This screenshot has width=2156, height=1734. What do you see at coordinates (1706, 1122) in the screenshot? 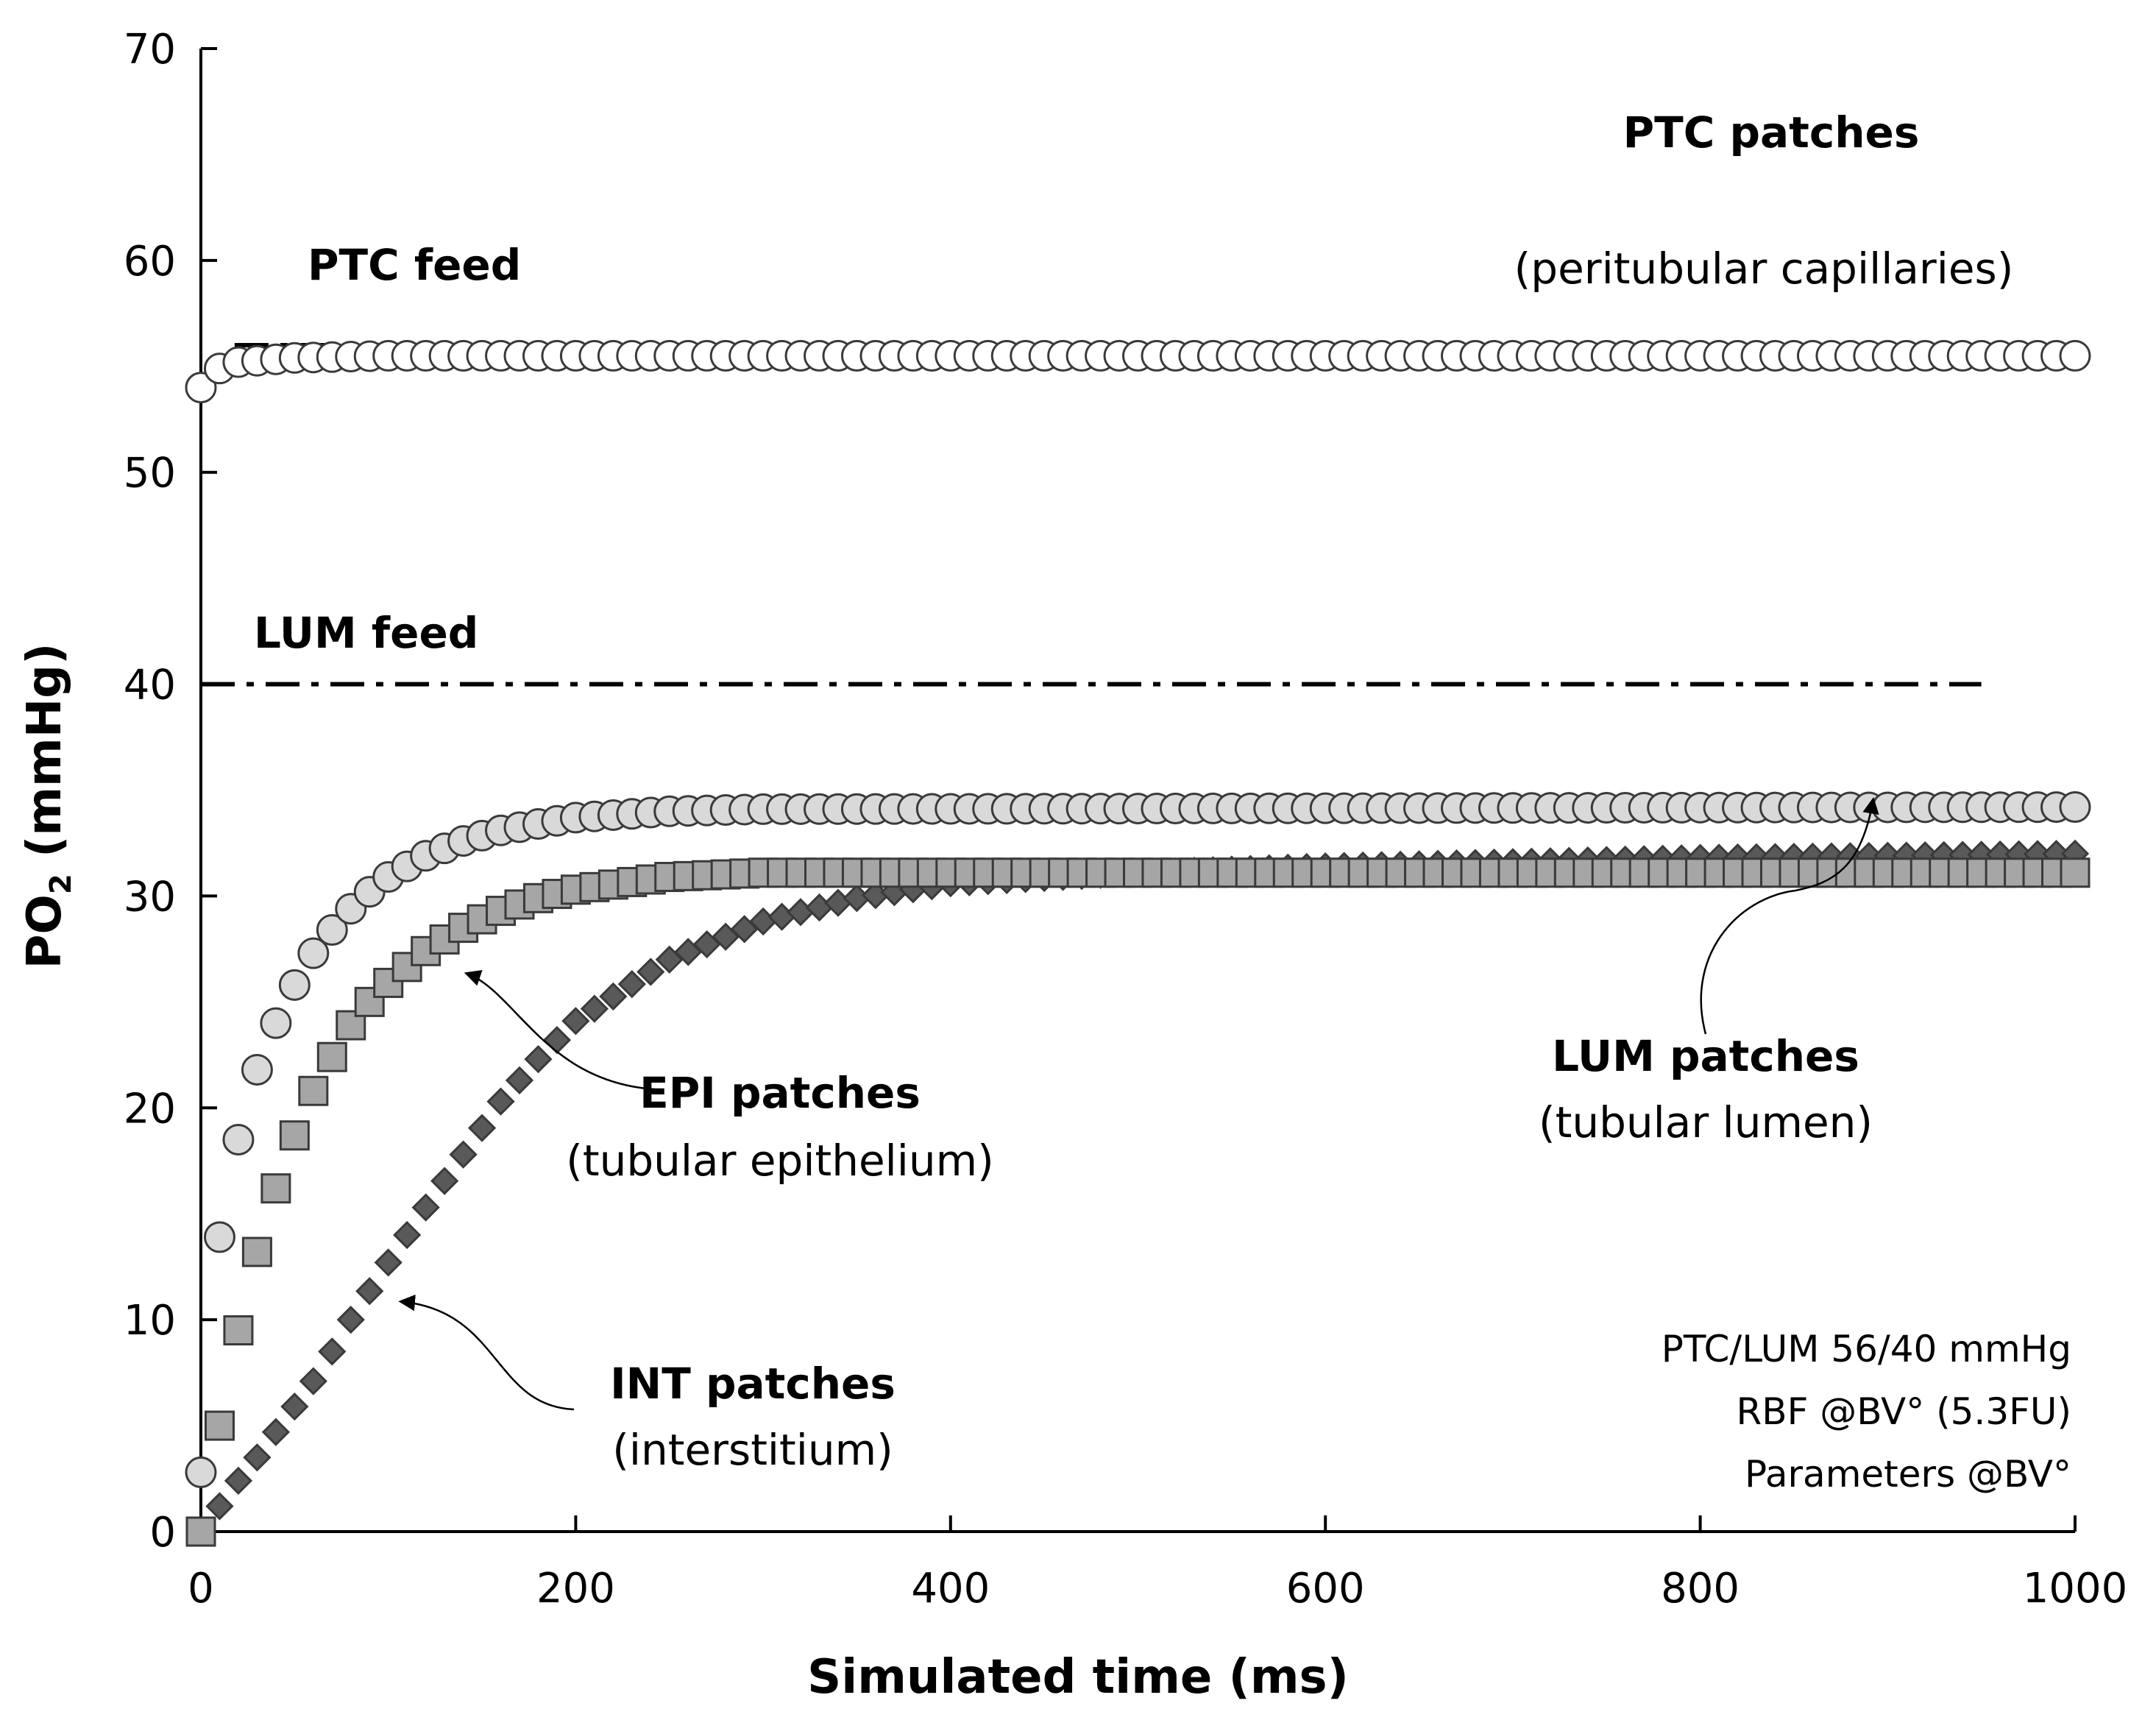
I see `label-lum-patches-sub: (tubular lumen)` at bounding box center [1706, 1122].